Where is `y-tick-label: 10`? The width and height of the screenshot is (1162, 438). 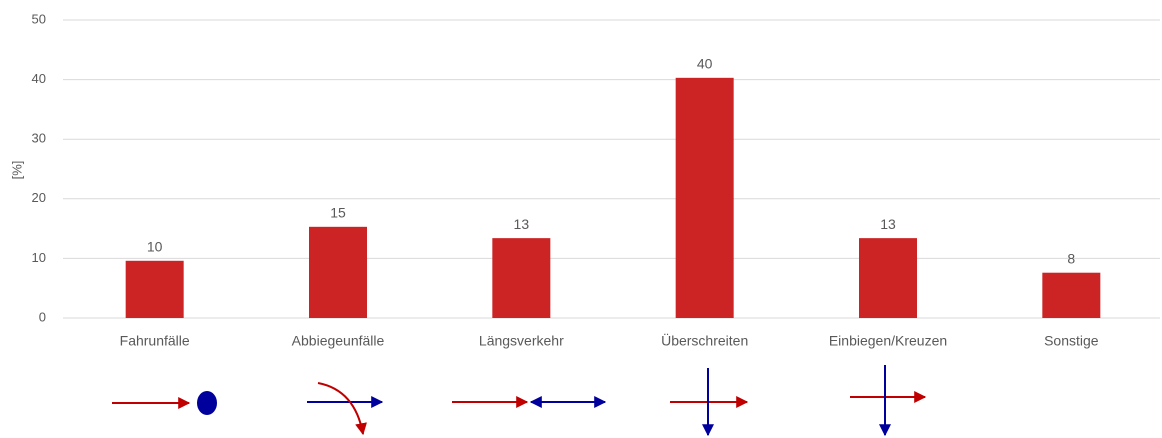
y-tick-label: 10 is located at coordinates (39, 257).